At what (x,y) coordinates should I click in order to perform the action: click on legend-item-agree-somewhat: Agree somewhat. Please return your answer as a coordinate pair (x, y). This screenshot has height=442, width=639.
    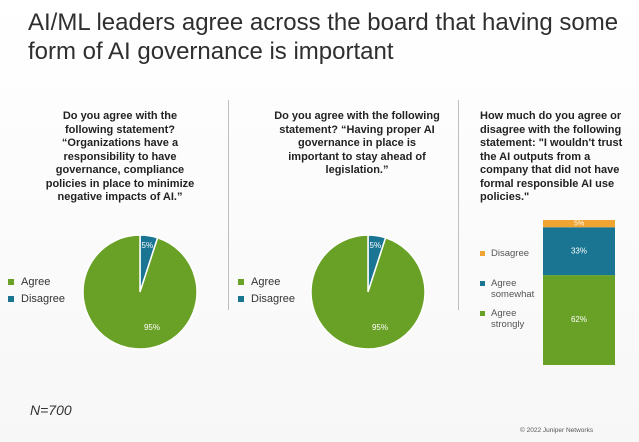
    Looking at the image, I should click on (512, 289).